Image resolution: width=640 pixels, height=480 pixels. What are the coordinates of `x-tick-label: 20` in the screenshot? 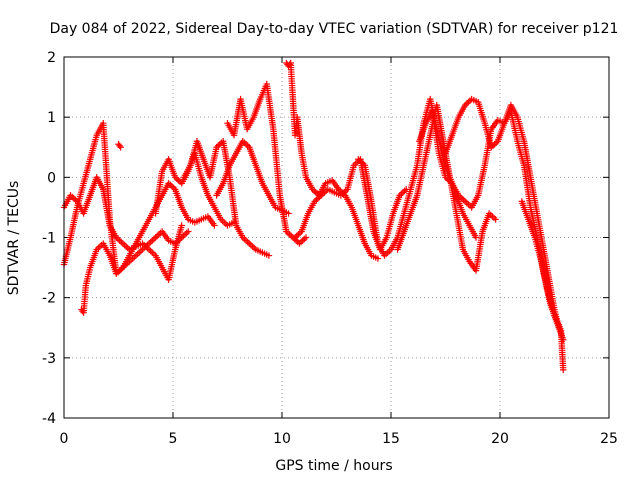 It's located at (500, 439).